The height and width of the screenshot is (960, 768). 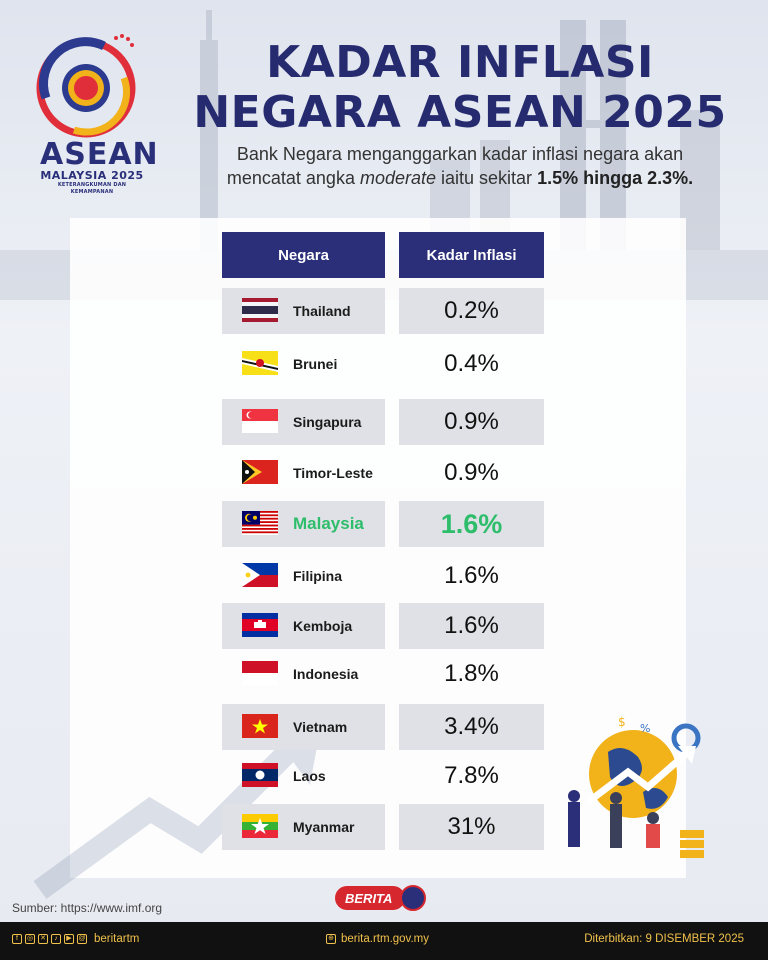 I want to click on page-title: KADAR INFLASI NEGARA ASEAN 2025, so click(x=460, y=88).